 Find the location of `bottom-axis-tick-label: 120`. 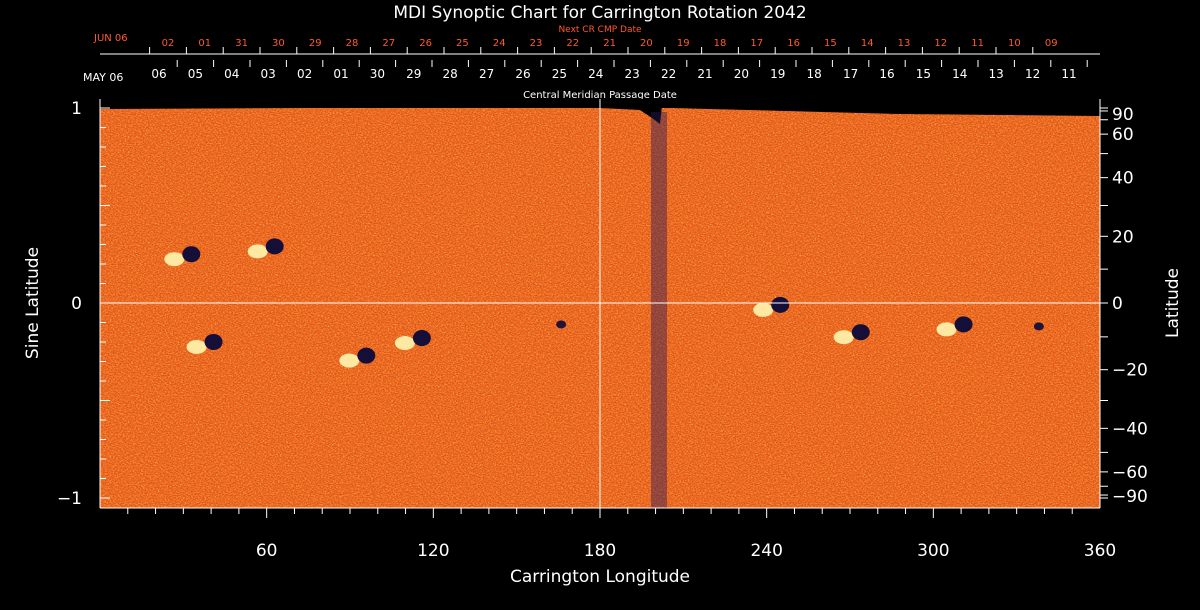

bottom-axis-tick-label: 120 is located at coordinates (433, 551).